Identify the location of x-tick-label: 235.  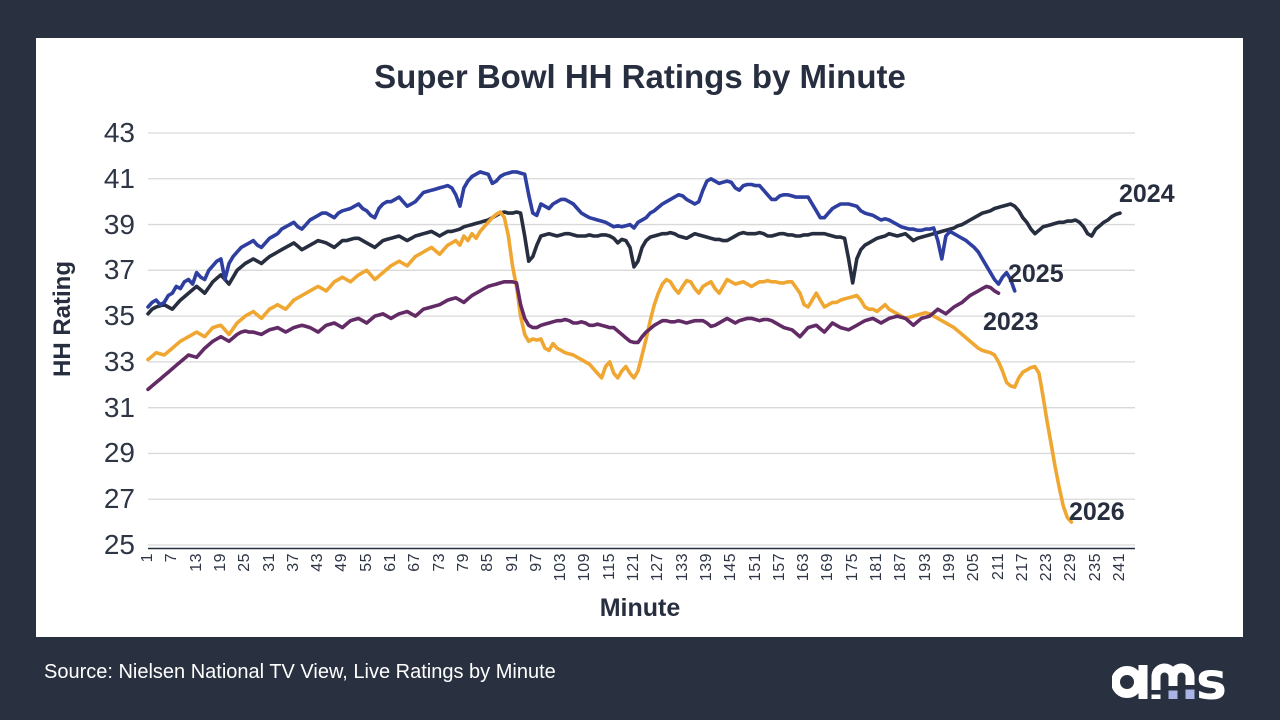
(1095, 567).